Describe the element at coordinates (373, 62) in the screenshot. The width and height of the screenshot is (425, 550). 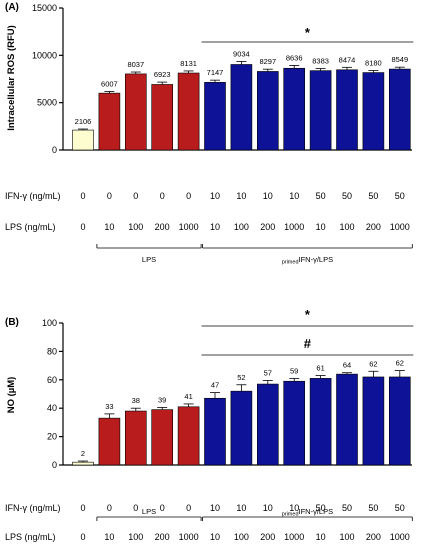
I see `data-label: 8180` at that location.